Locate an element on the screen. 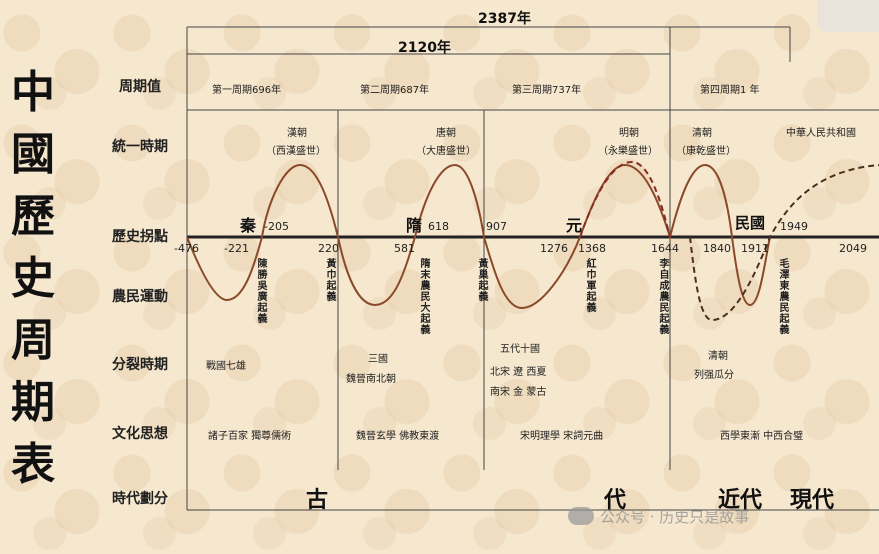  split-period: 清朝 is located at coordinates (718, 356).